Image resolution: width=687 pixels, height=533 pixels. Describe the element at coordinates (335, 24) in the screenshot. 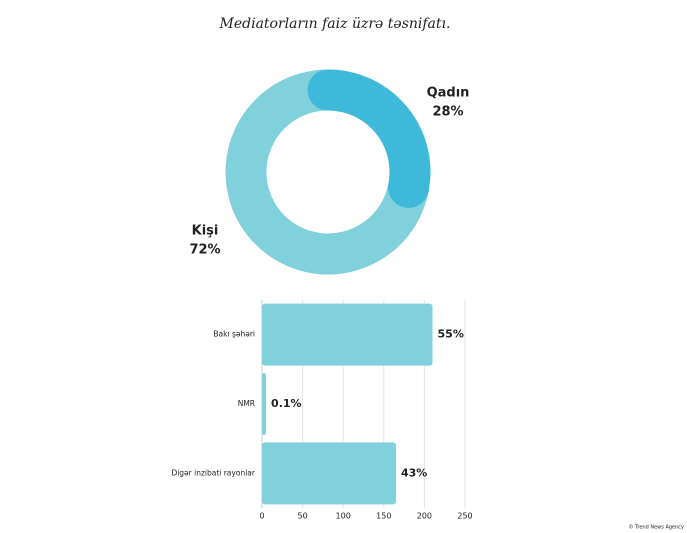

I see `chart-title: Mediatorların faiz üzrə təsnifatı.` at that location.